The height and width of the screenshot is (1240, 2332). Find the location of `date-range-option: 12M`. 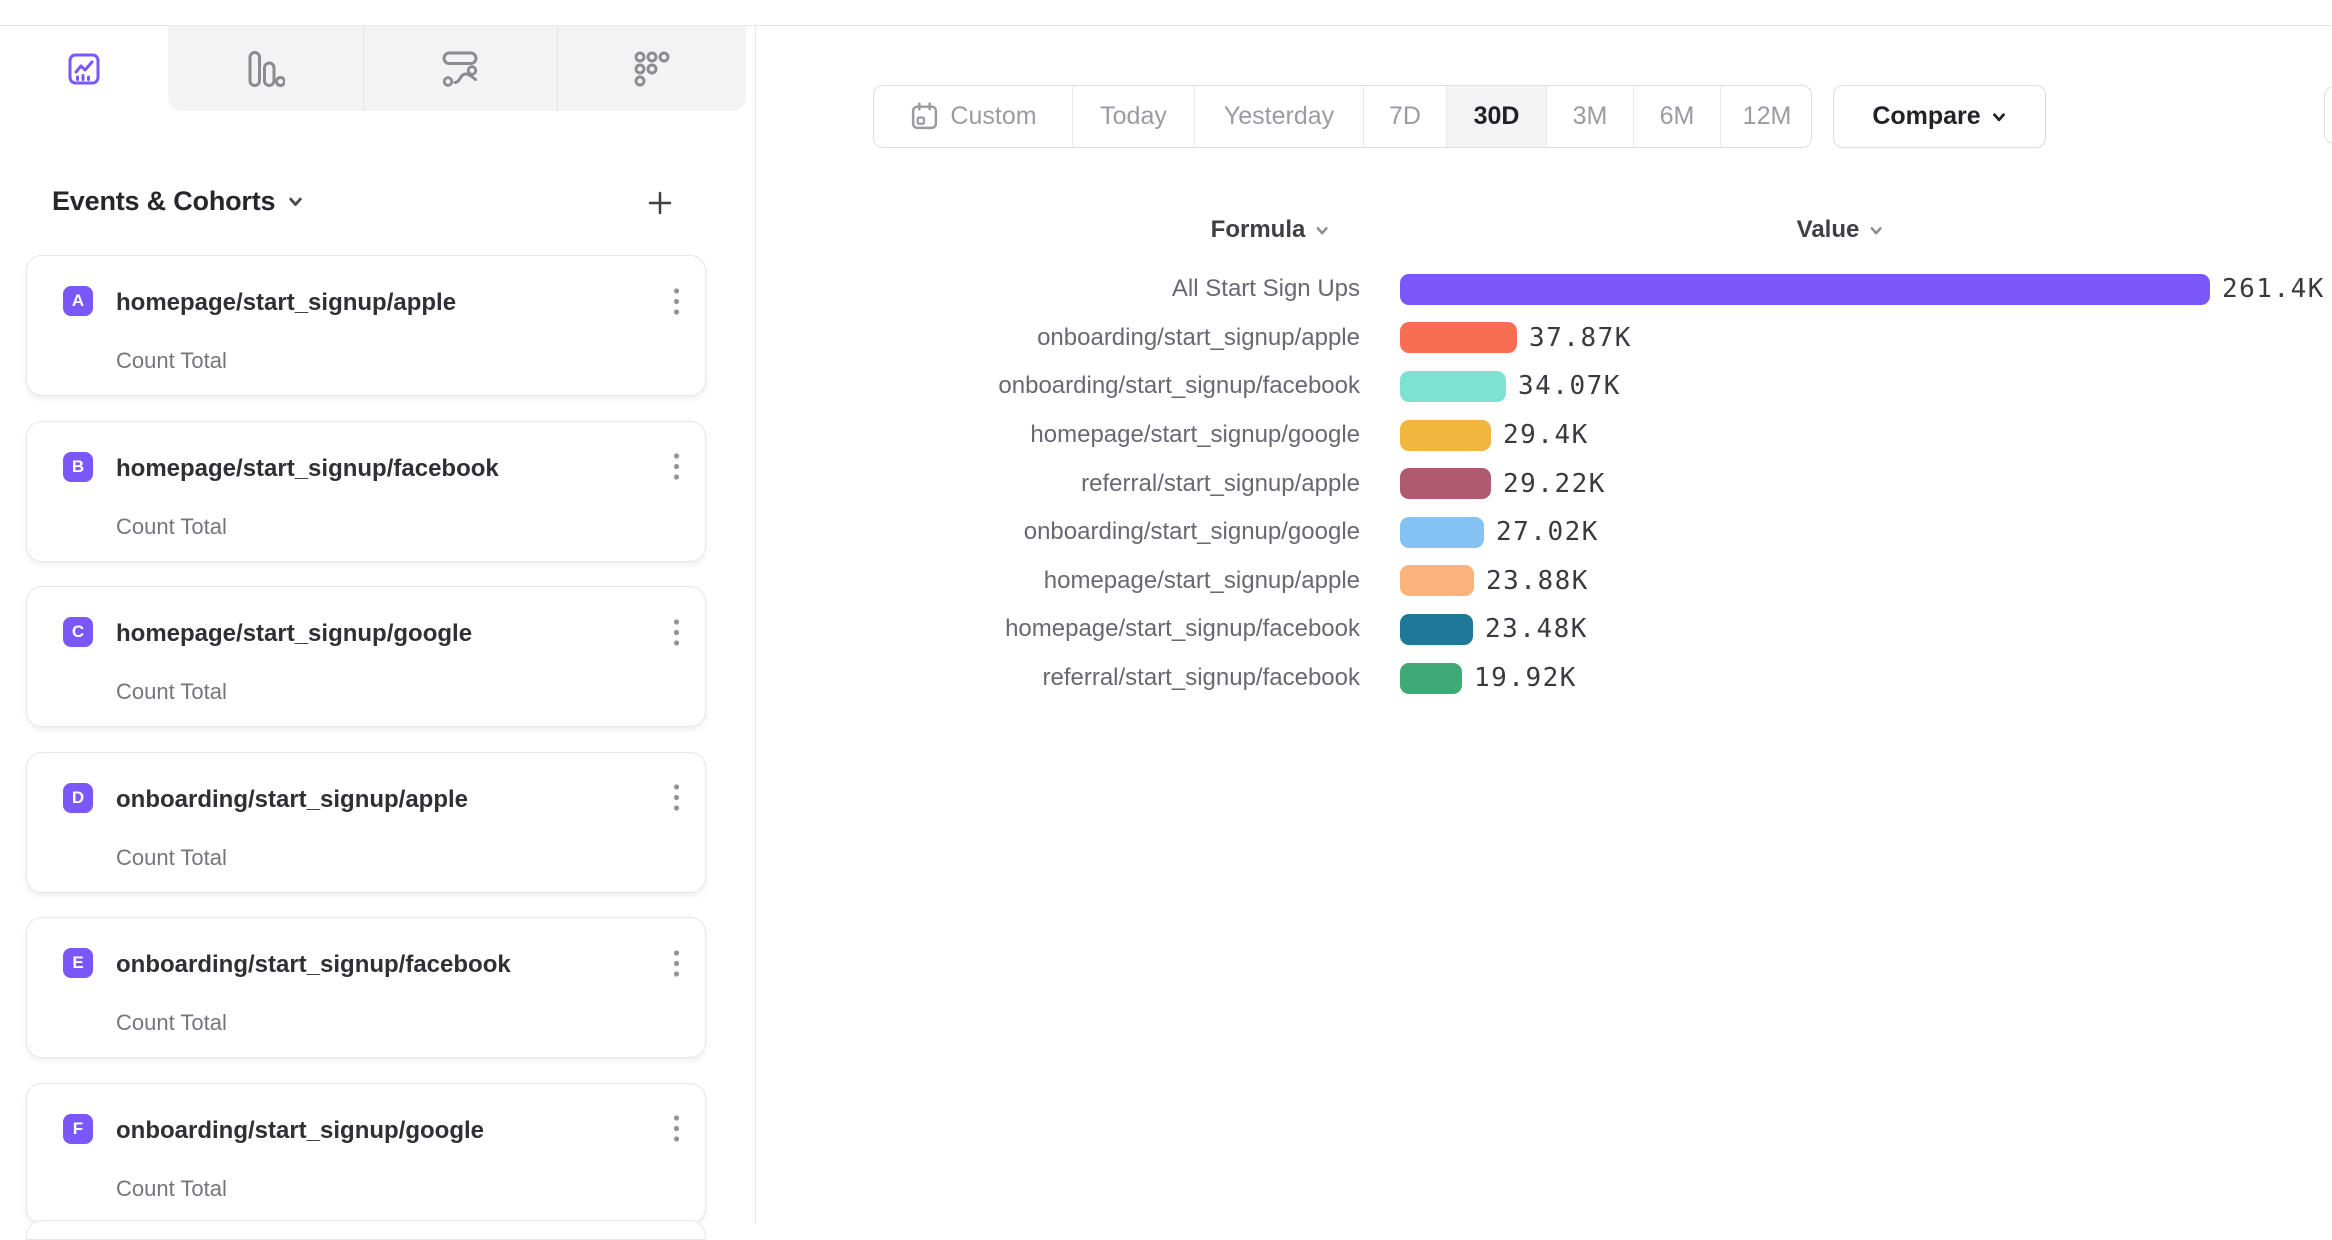

date-range-option: 12M is located at coordinates (1766, 116).